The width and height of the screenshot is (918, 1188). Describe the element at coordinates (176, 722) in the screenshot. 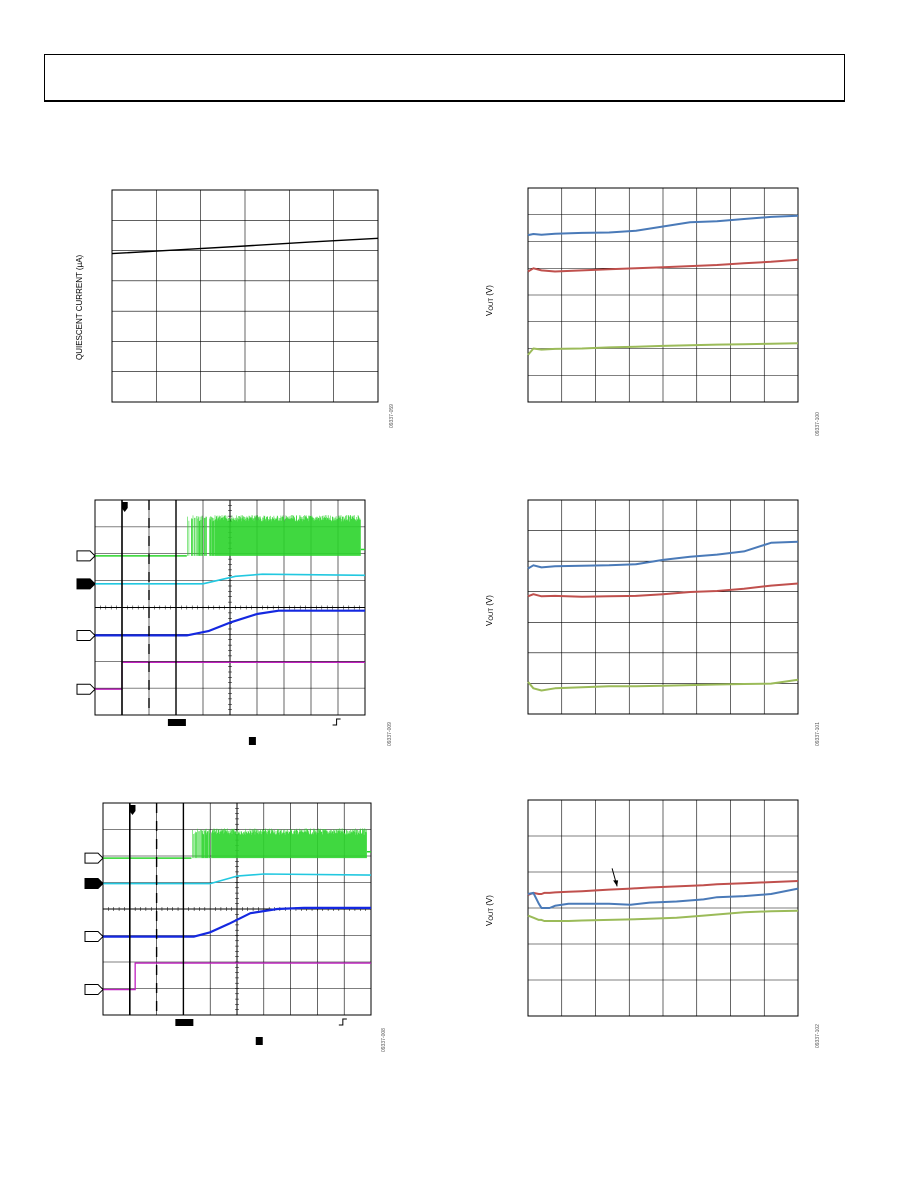

I see `scope1-status-block` at that location.